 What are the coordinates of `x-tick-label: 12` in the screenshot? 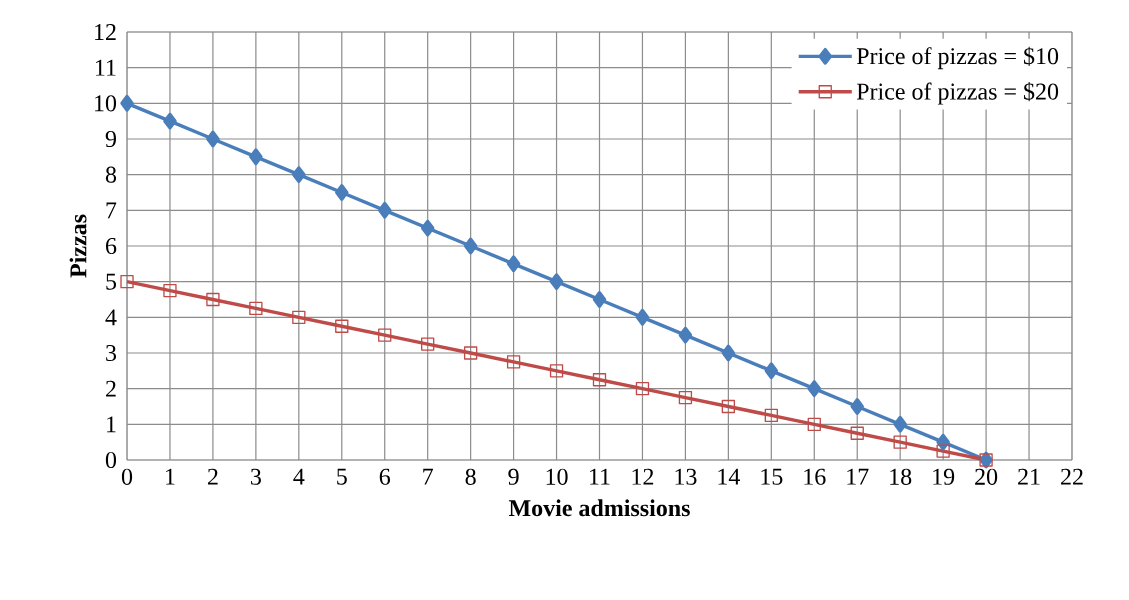 It's located at (643, 476).